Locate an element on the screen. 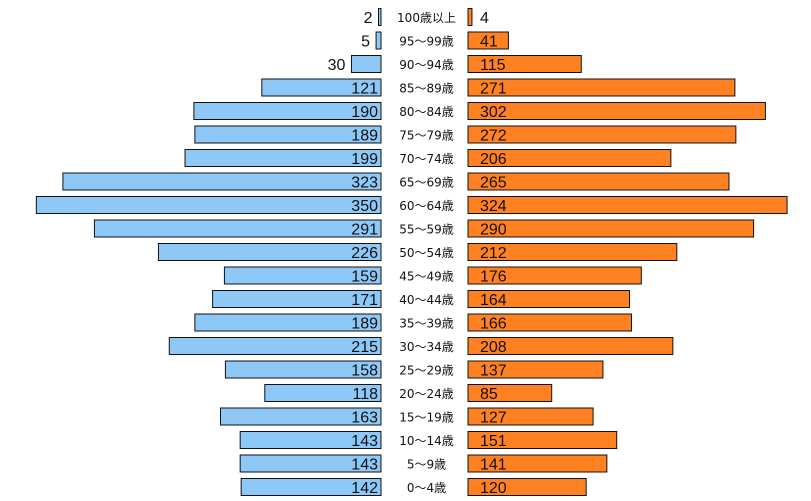 This screenshot has height=501, width=811. left-value-label: 226 is located at coordinates (364, 253).